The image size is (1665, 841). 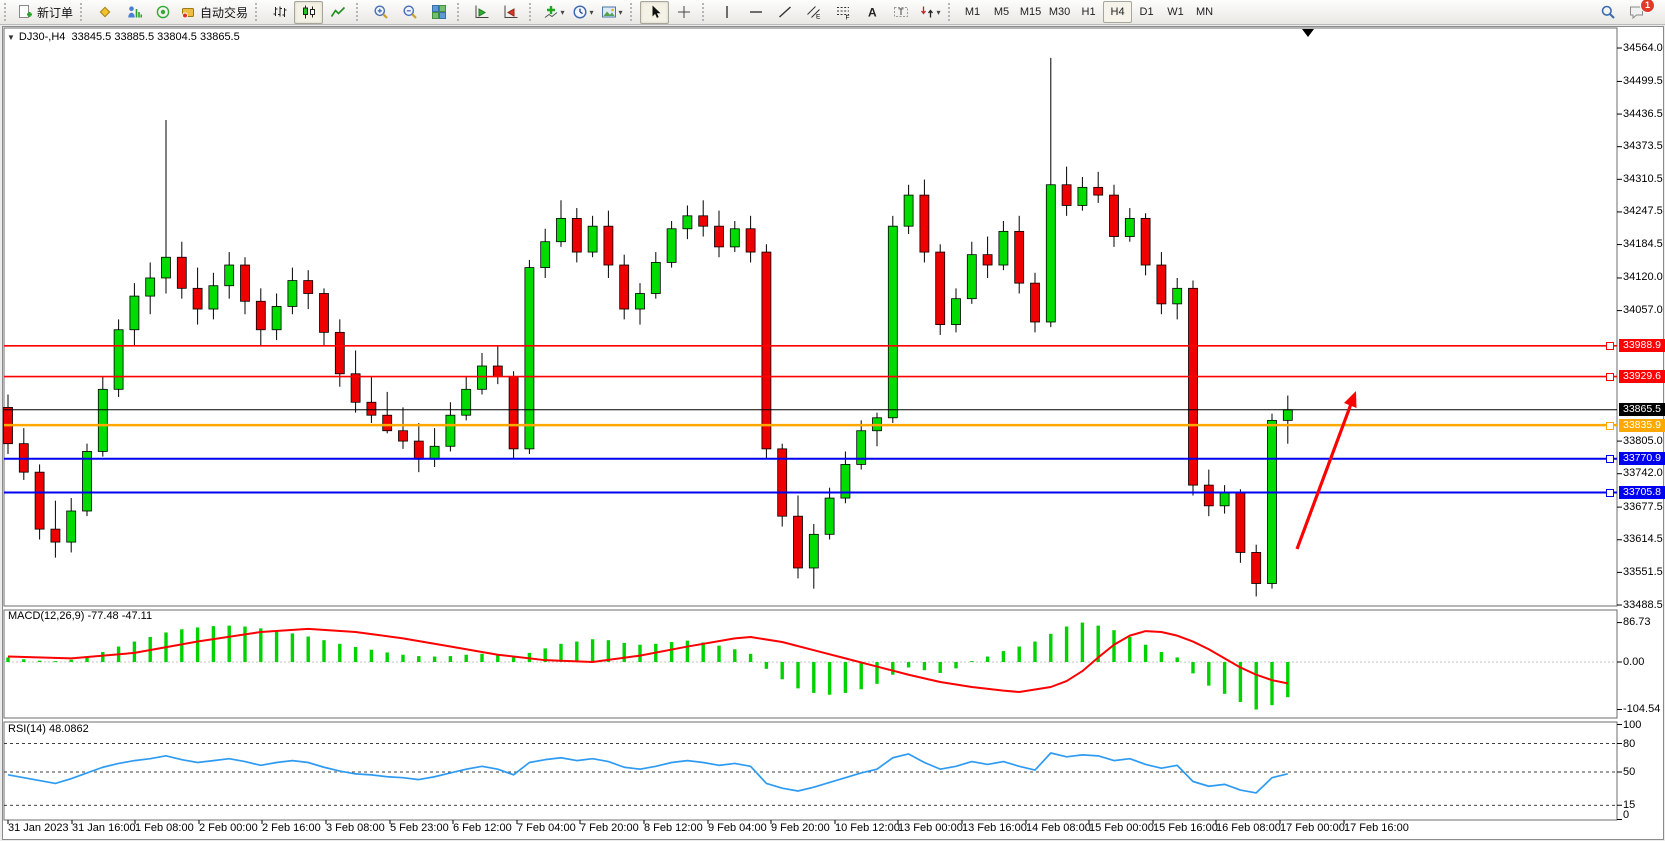 I want to click on toolbar: 新订单 自动交易 ▾ ▾ ▾ E F A, so click(x=832, y=12).